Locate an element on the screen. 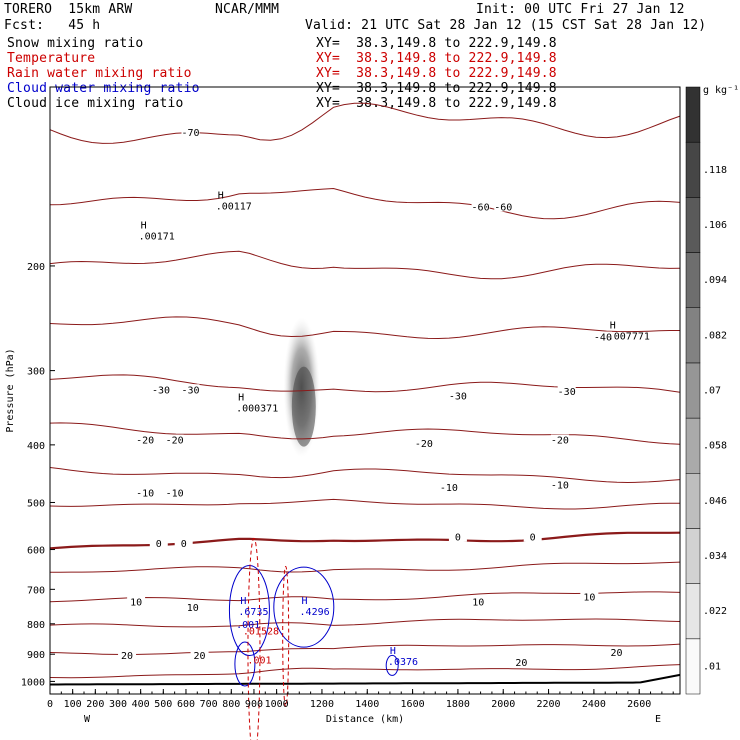  y-tick-label: 300 is located at coordinates (36, 372).